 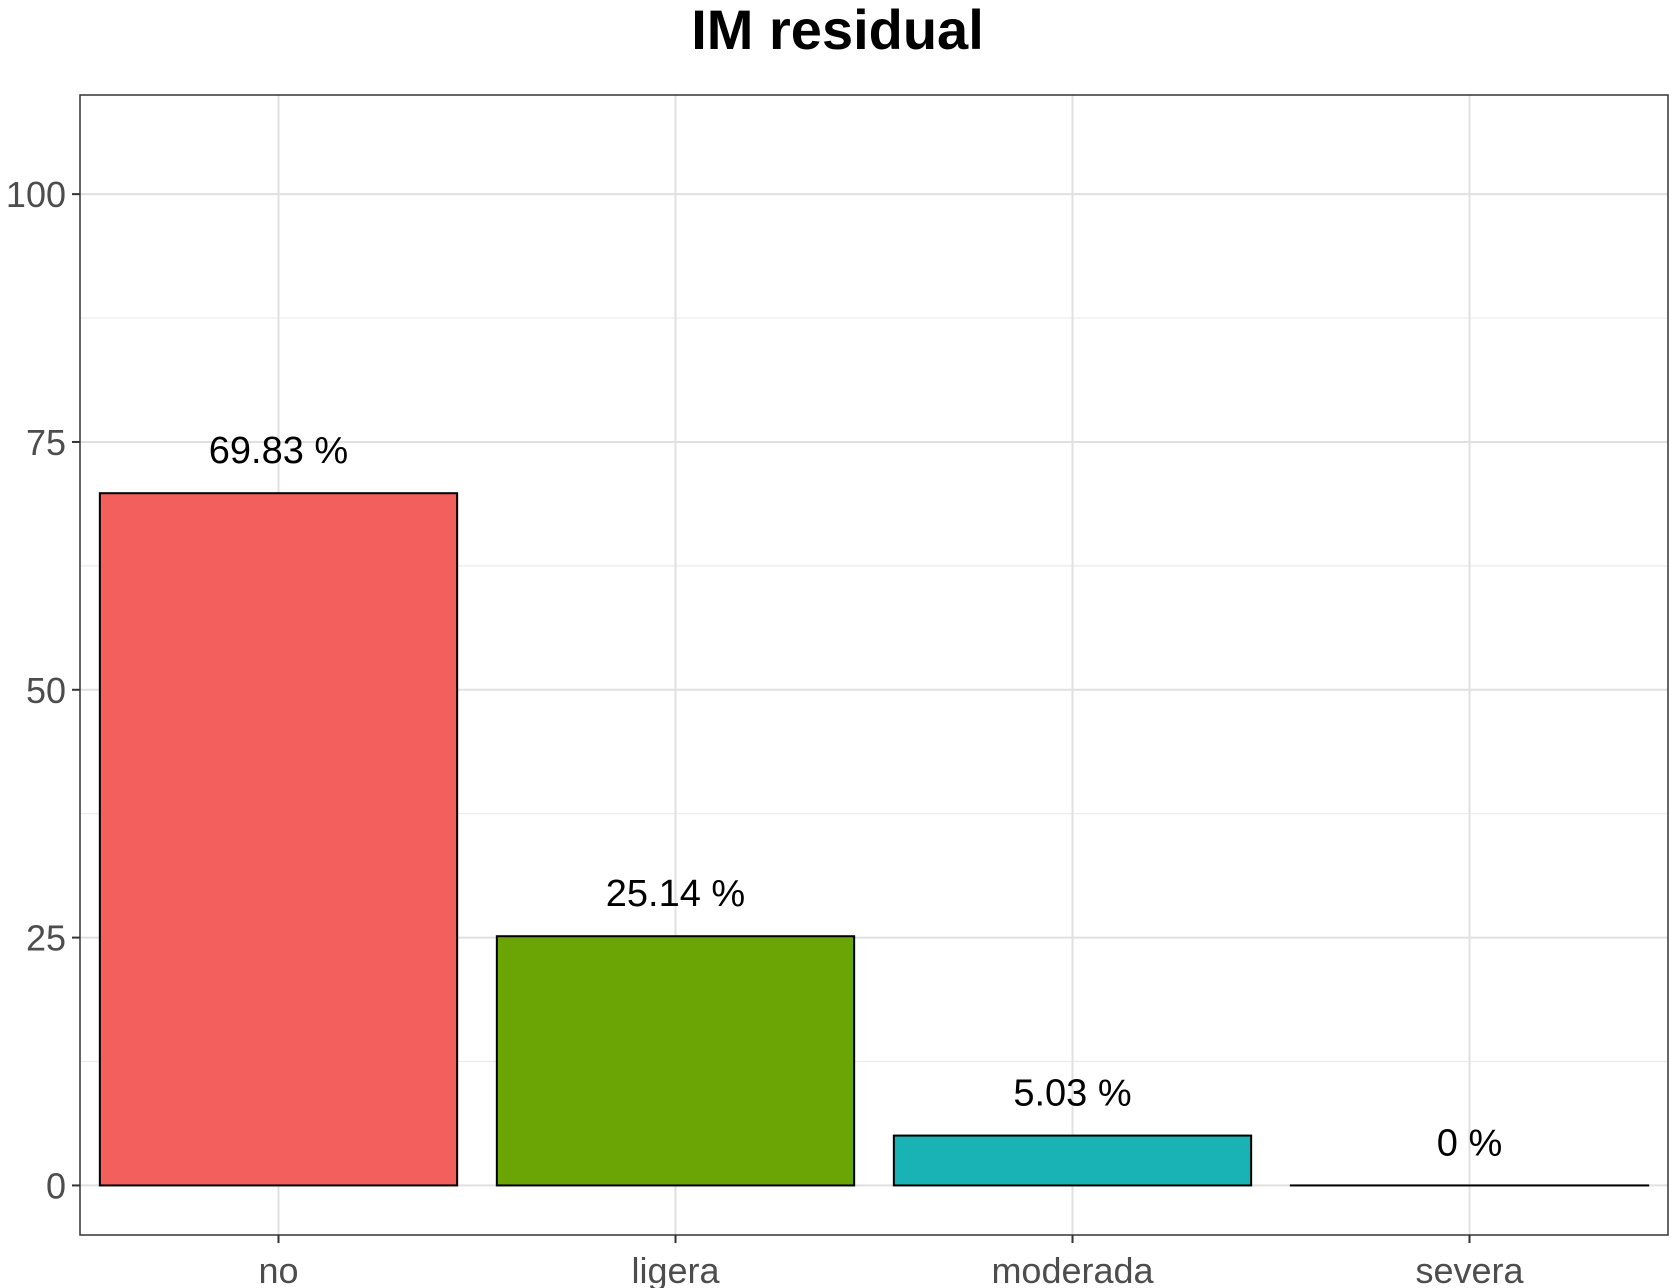 I want to click on data-label-severa: 0 %, so click(x=1469, y=1143).